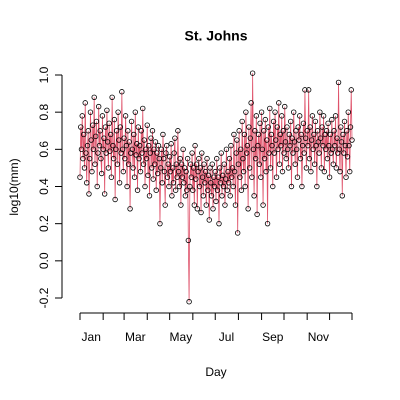 The height and width of the screenshot is (400, 400). Describe the element at coordinates (215, 36) in the screenshot. I see `chart-title: St. Johns` at that location.